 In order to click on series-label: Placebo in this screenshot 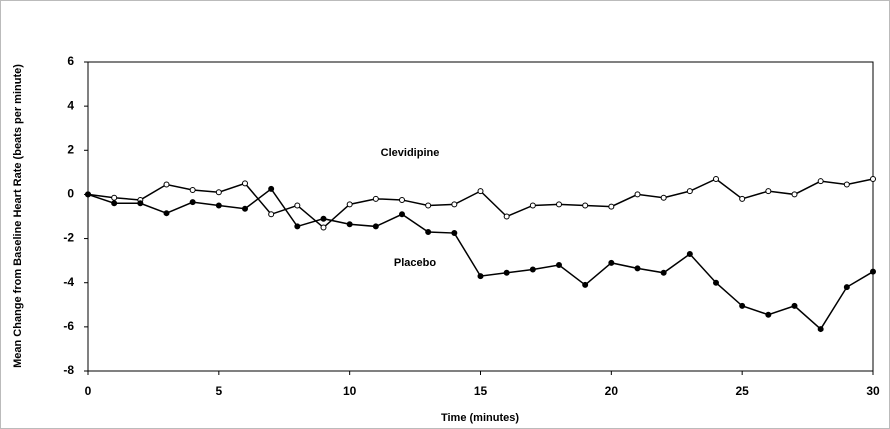, I will do `click(415, 263)`.